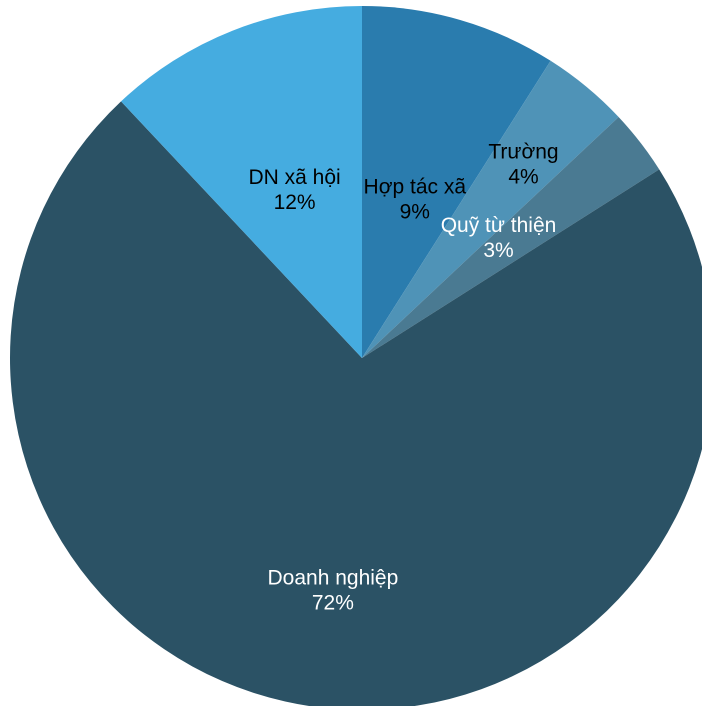 This screenshot has height=706, width=702. I want to click on pie-slice-hop-tac-xa, so click(456, 182).